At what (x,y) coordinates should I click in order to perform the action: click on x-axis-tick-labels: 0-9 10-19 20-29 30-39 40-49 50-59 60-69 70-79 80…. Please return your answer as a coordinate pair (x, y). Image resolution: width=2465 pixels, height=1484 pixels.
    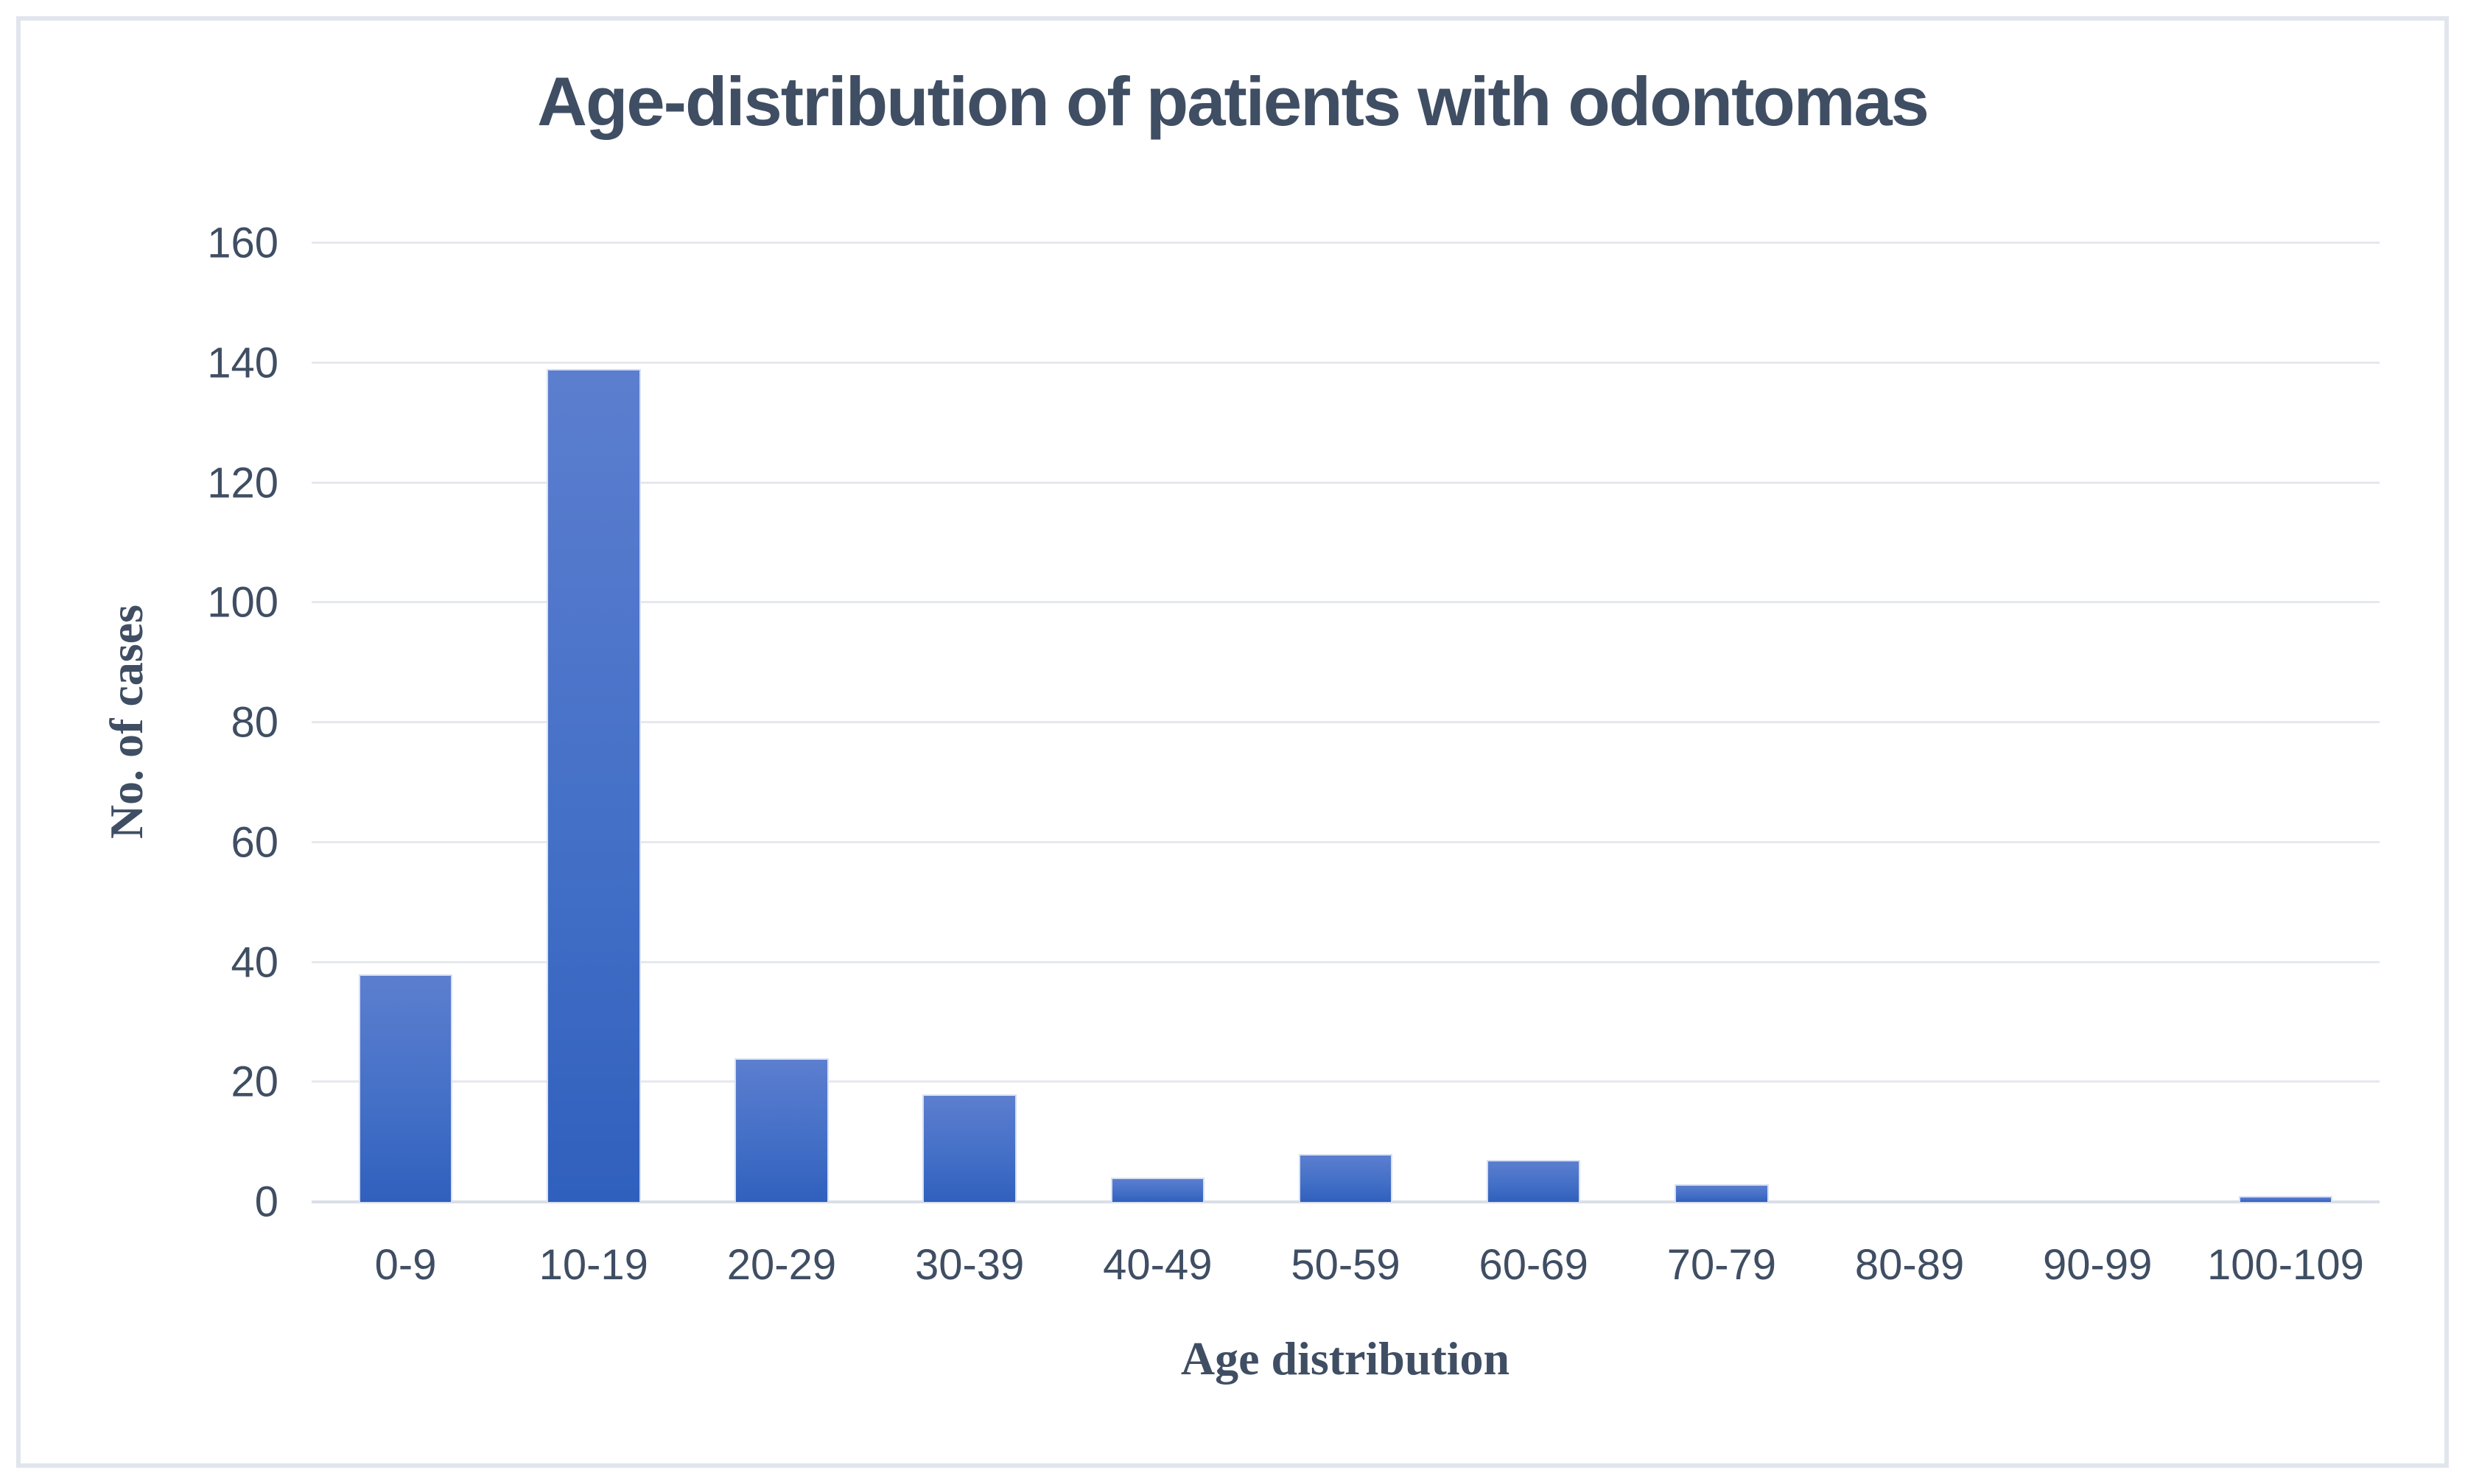
    Looking at the image, I should click on (1346, 1270).